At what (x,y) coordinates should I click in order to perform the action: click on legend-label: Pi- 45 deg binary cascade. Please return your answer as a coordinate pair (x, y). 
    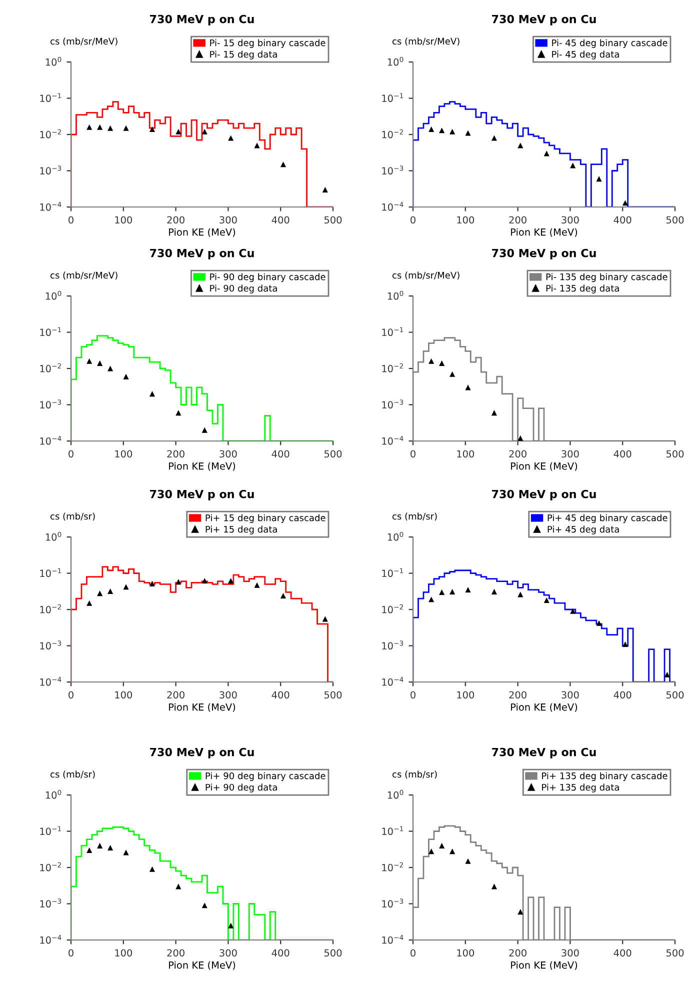
    Looking at the image, I should click on (610, 43).